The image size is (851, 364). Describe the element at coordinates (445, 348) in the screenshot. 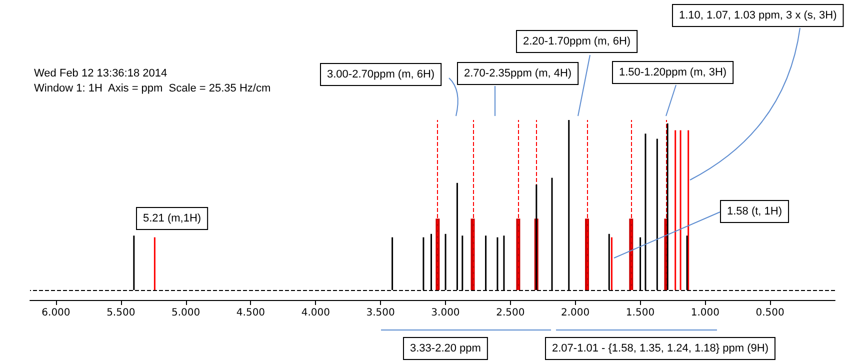

I see `text: 3.33-2.20 ppm` at that location.